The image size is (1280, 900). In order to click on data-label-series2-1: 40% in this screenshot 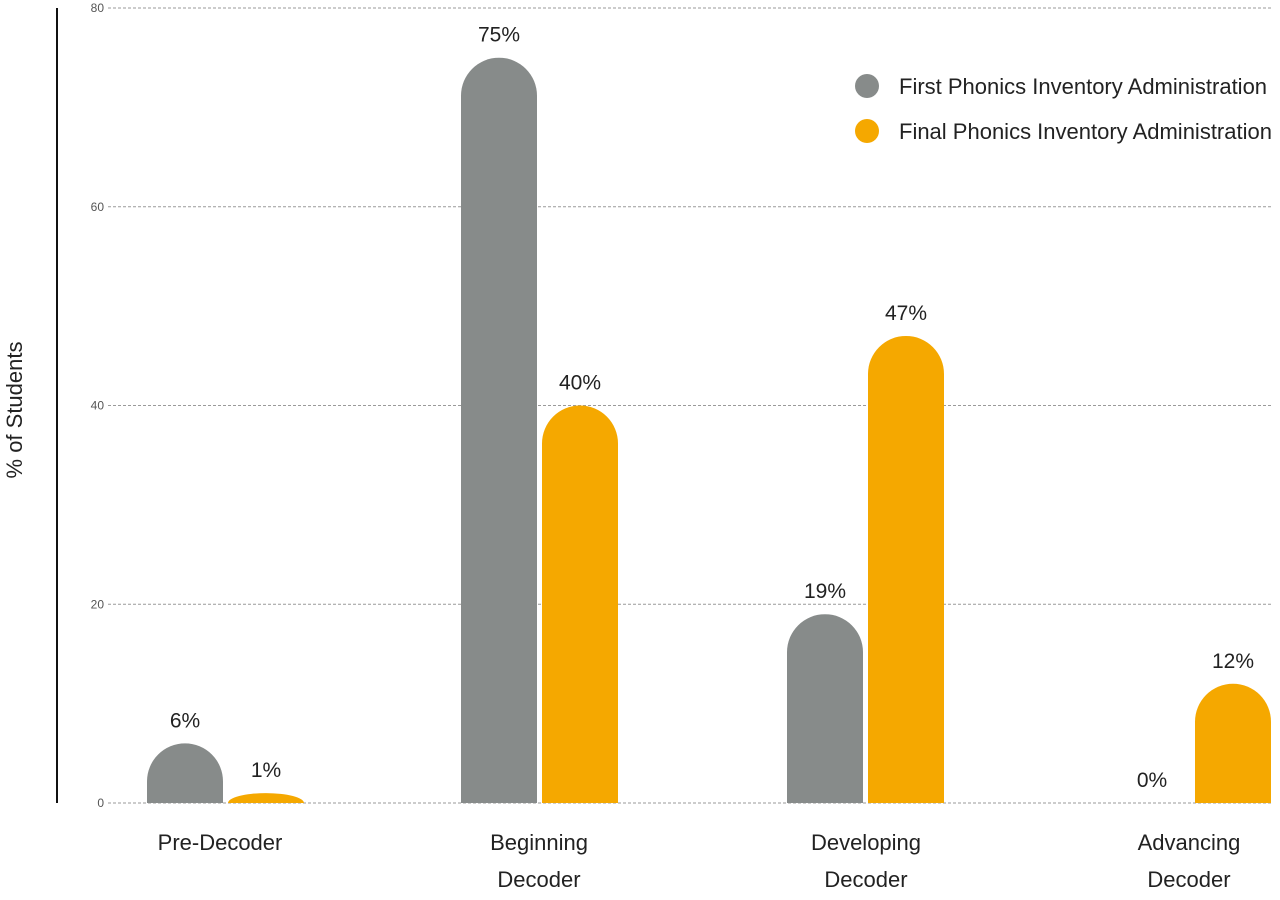, I will do `click(580, 383)`.